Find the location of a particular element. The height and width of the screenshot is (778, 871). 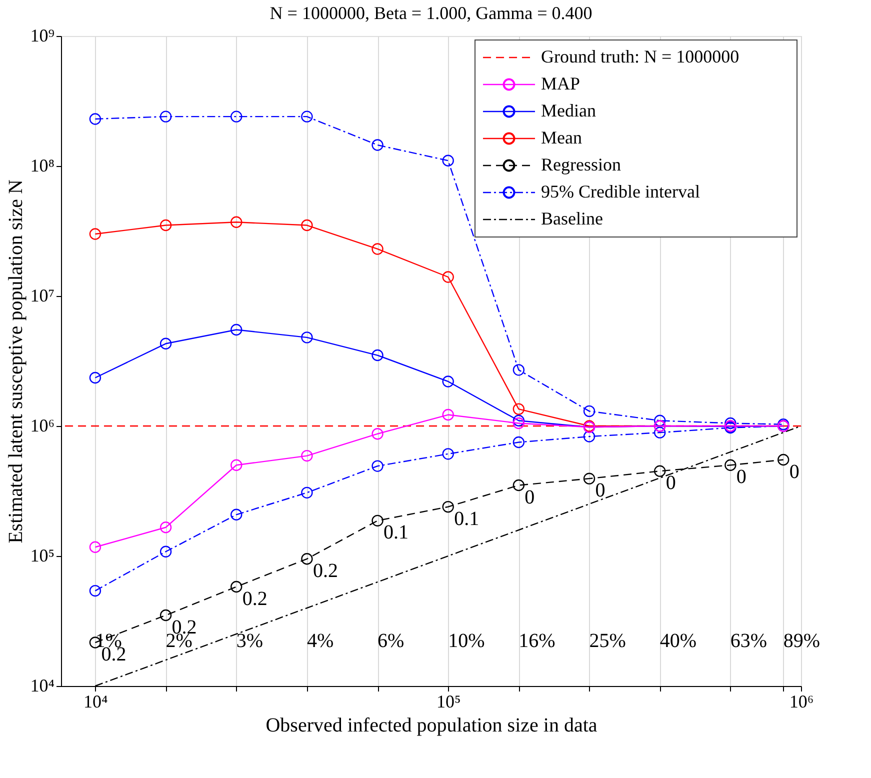

x-tick-label: 10⁵ is located at coordinates (448, 702).